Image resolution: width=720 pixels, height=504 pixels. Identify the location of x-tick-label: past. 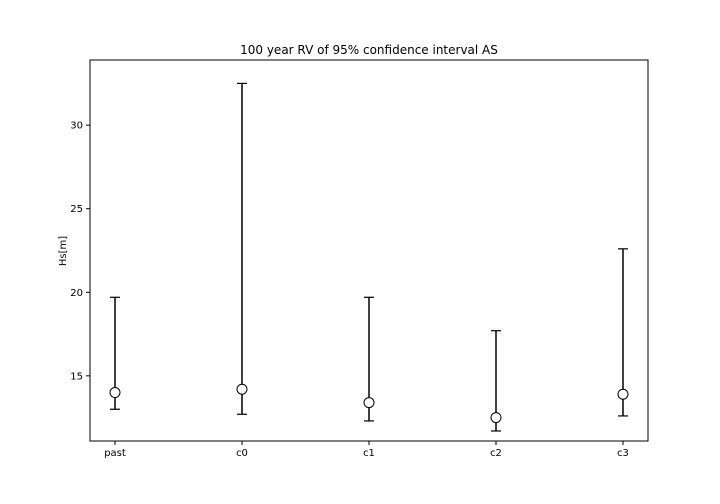
(115, 453).